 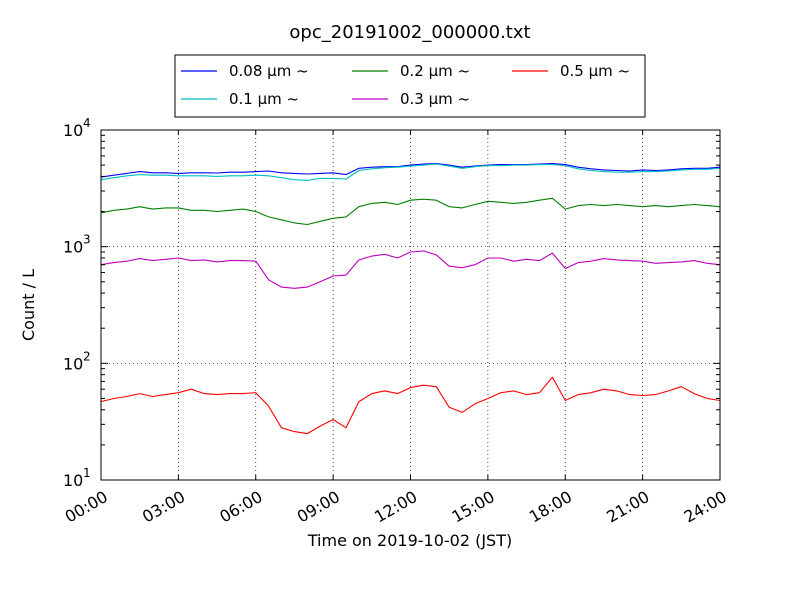 What do you see at coordinates (595, 71) in the screenshot?
I see `legend-label: 0.5 μm ~` at bounding box center [595, 71].